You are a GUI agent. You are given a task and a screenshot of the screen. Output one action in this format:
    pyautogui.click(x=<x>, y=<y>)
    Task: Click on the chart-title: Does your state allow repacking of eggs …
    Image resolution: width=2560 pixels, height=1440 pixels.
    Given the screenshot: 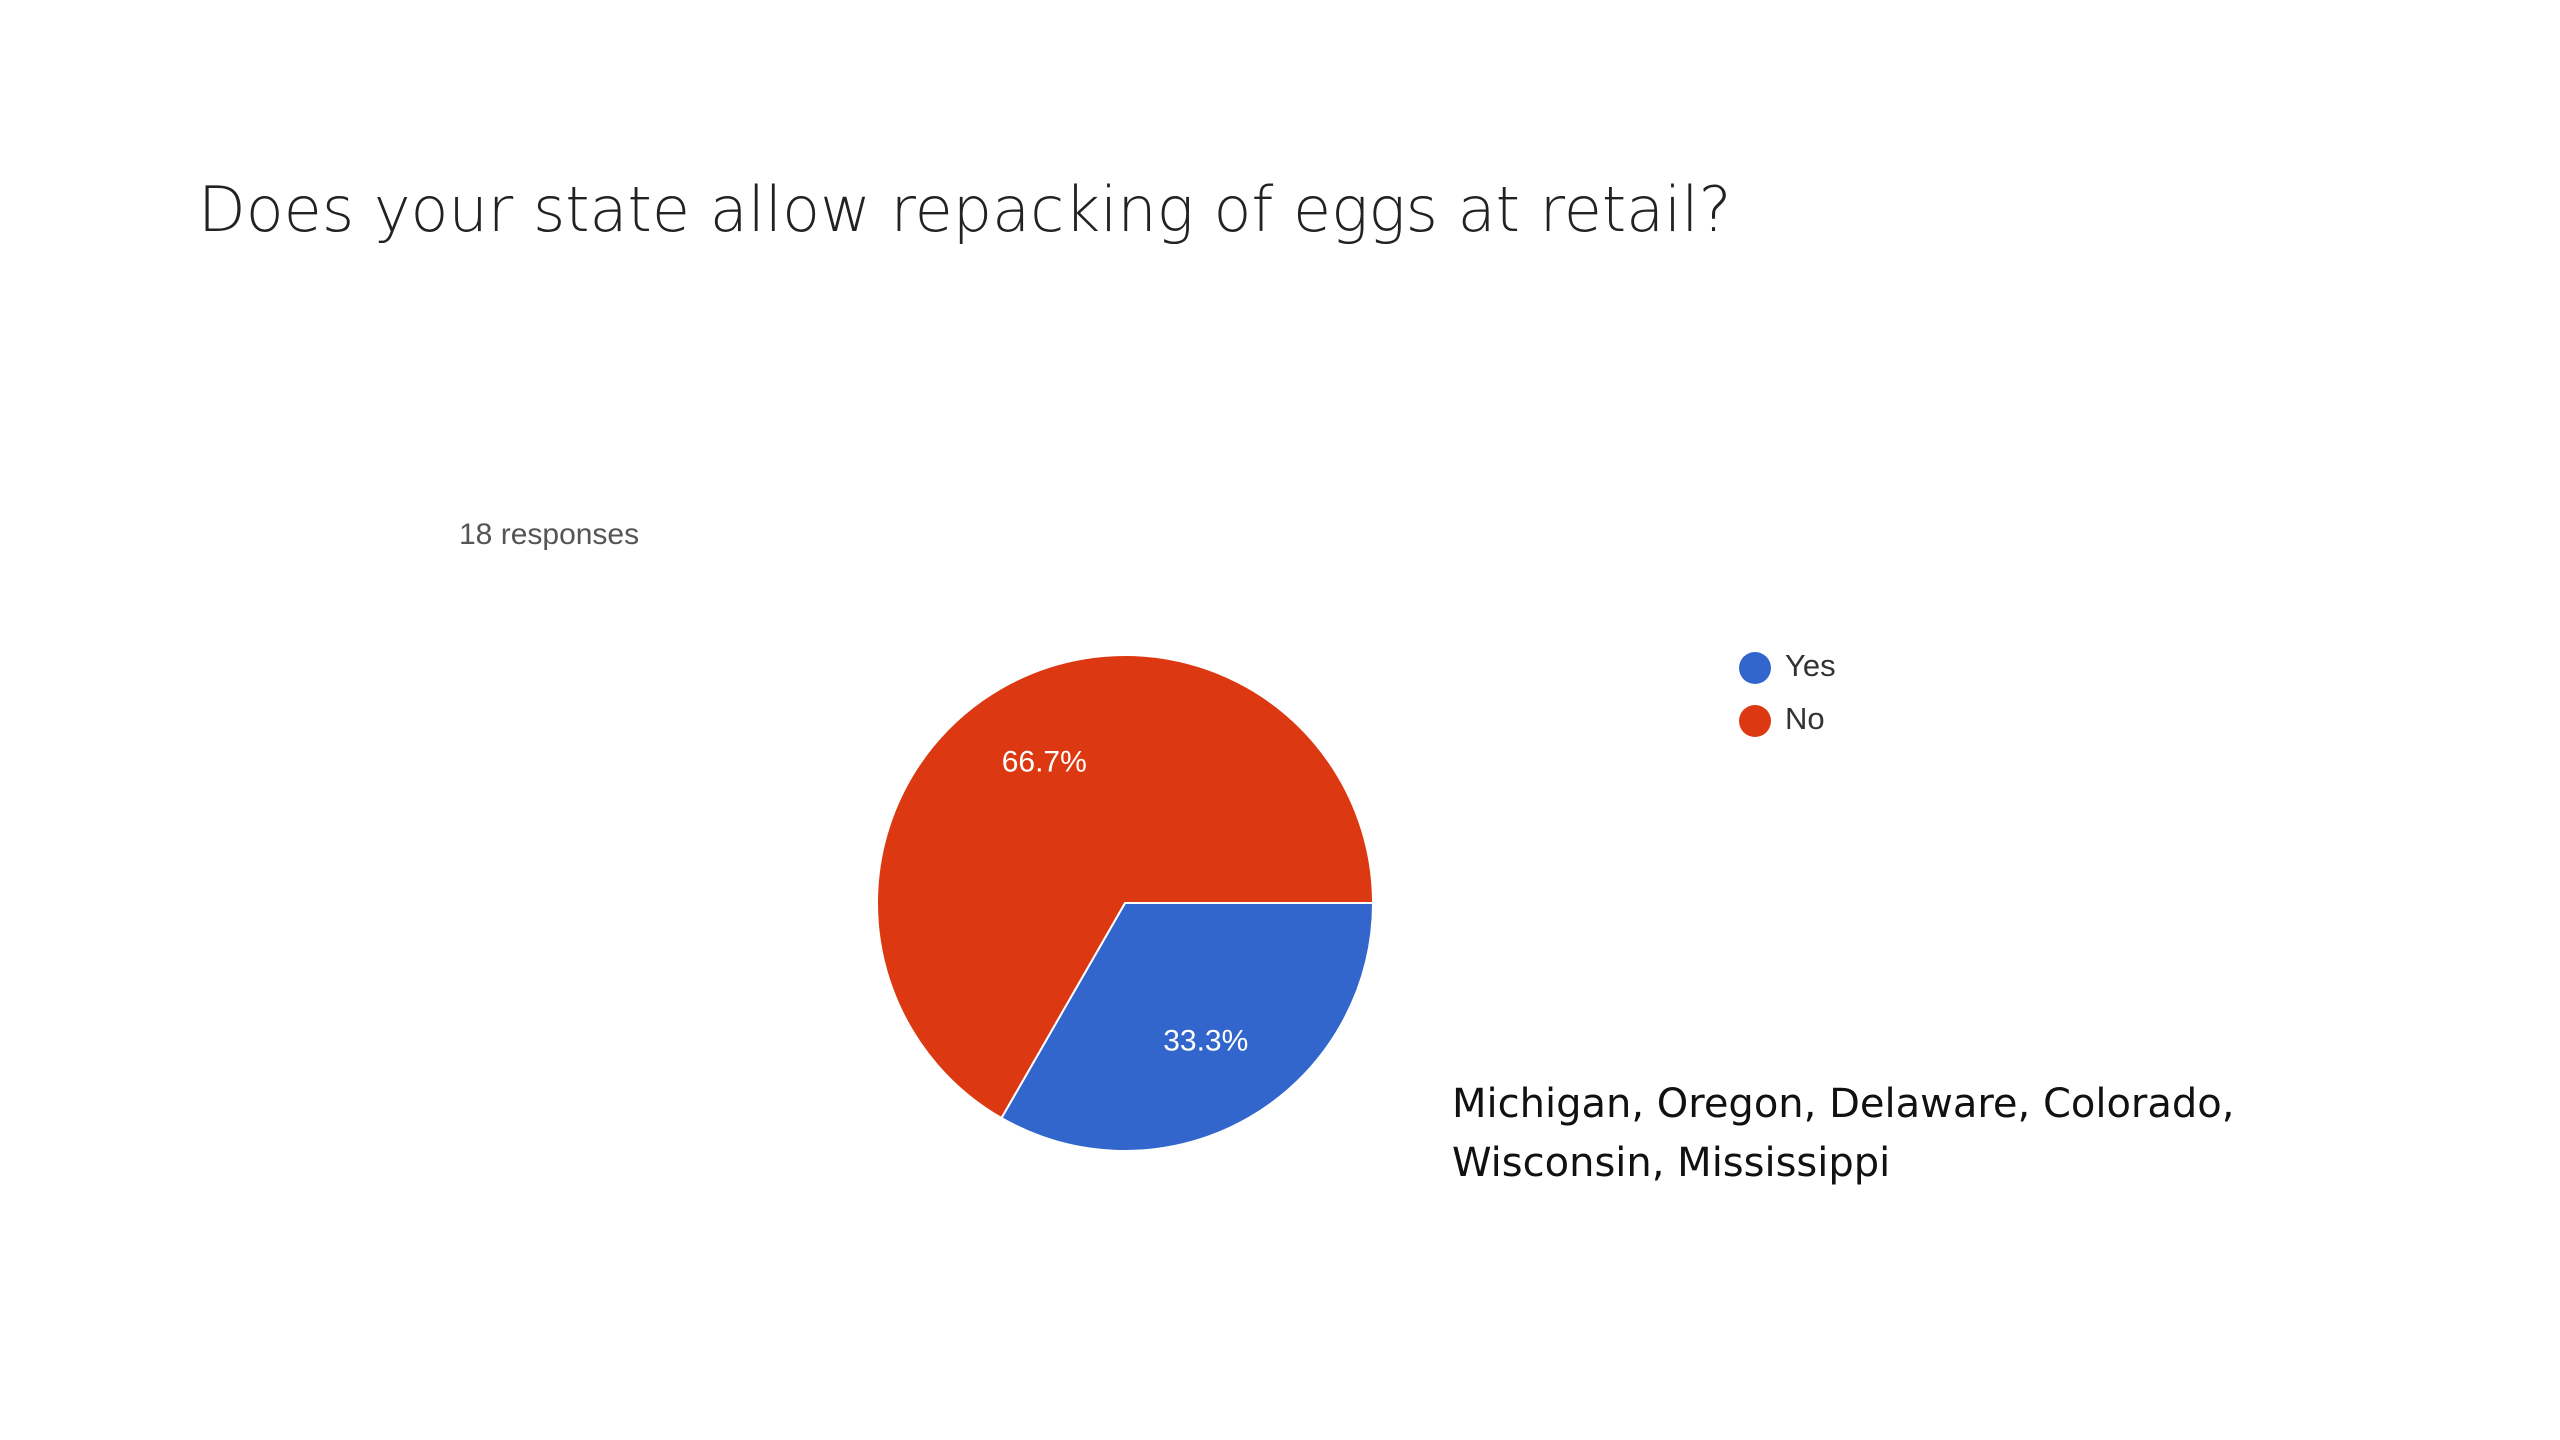 What is the action you would take?
    pyautogui.click(x=965, y=209)
    